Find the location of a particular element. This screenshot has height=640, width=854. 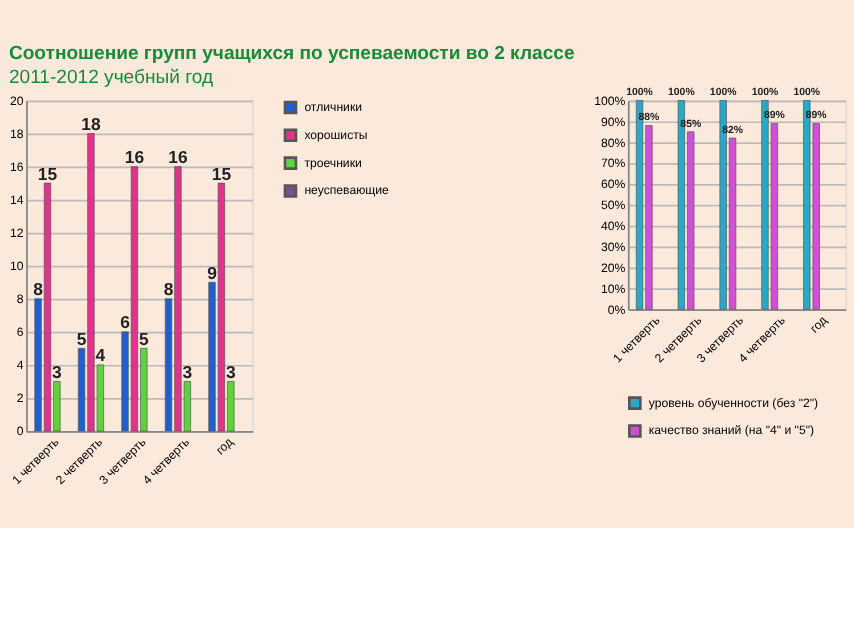

chart-title: Соотношение групп учащихся по успеваемости во 2 классе is located at coordinates (291, 53).